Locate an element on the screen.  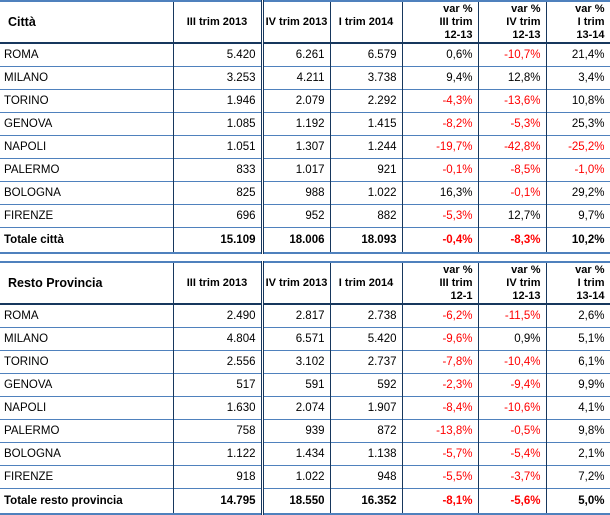
table-row: ROMA 2.490 2.817 2.738 -6,2% -11,5% 2,6% is located at coordinates (305, 315).